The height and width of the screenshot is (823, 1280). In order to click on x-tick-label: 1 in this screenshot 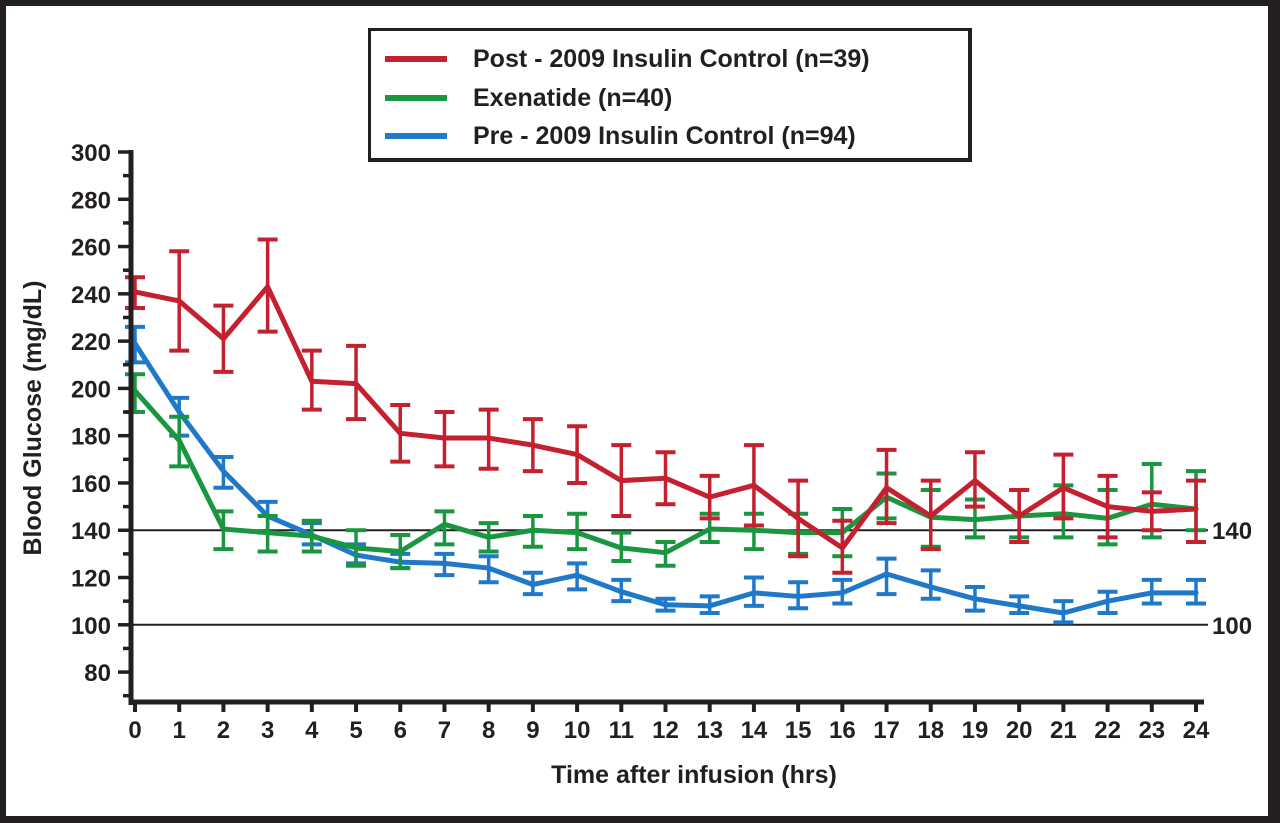, I will do `click(179, 730)`.